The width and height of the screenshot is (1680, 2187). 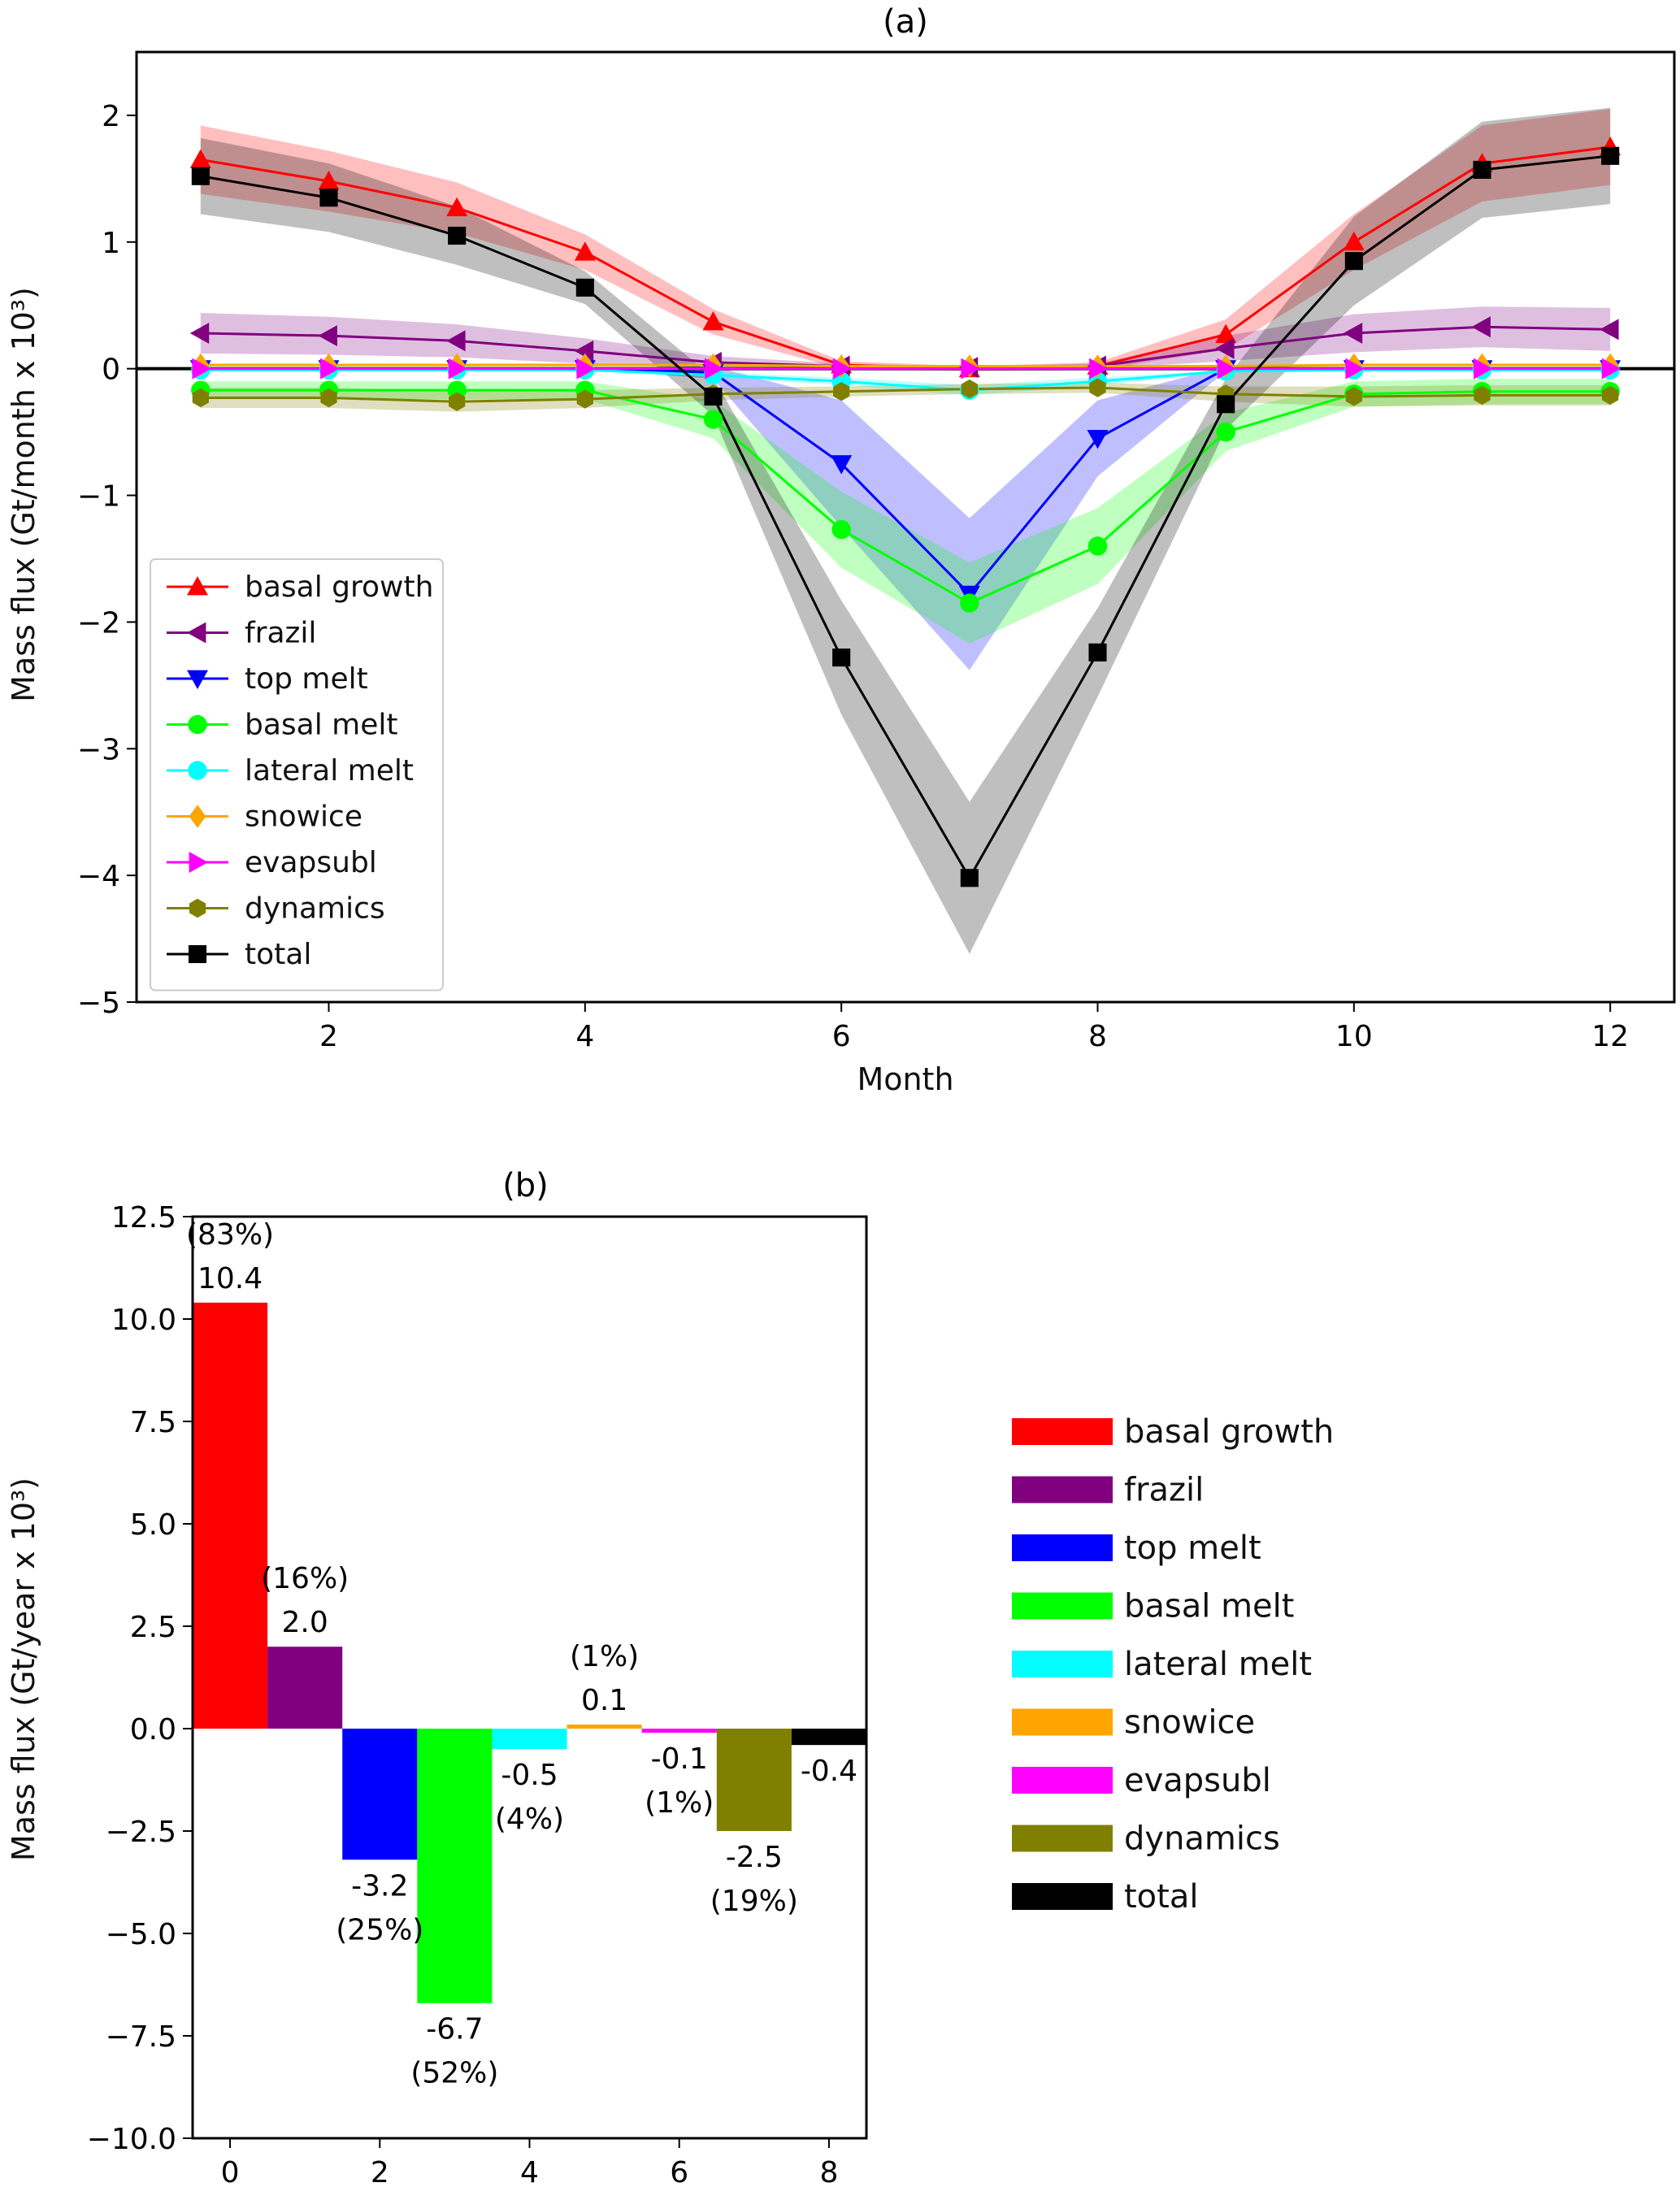 I want to click on legend-label: dynamics, so click(x=1202, y=1839).